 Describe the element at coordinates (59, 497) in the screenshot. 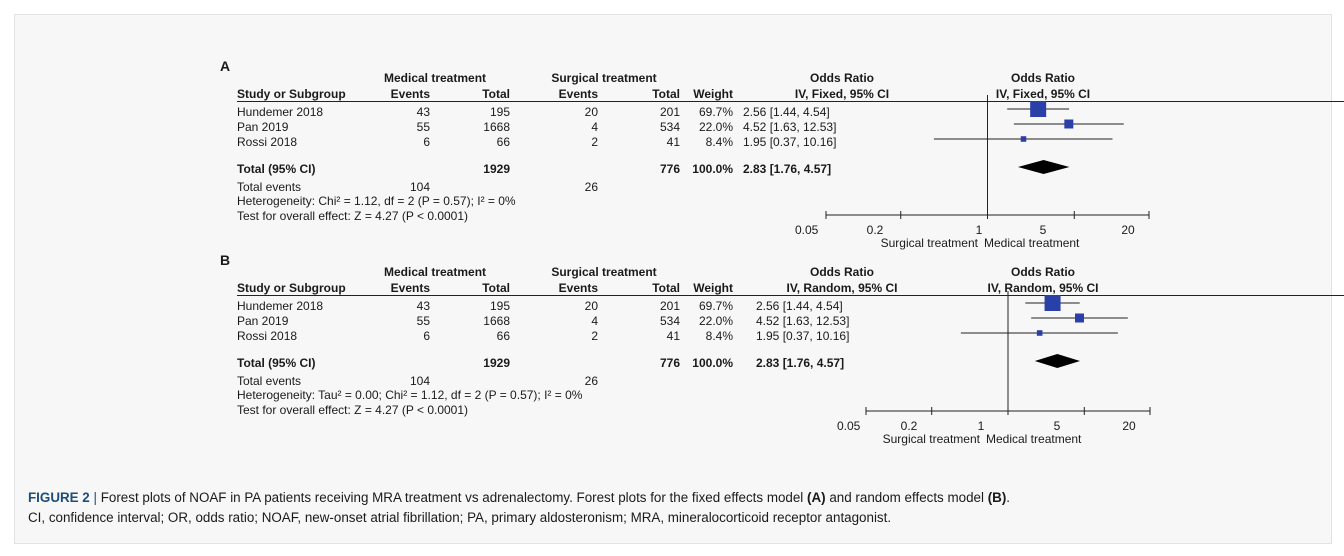

I see `caption-label: FIGURE 2` at that location.